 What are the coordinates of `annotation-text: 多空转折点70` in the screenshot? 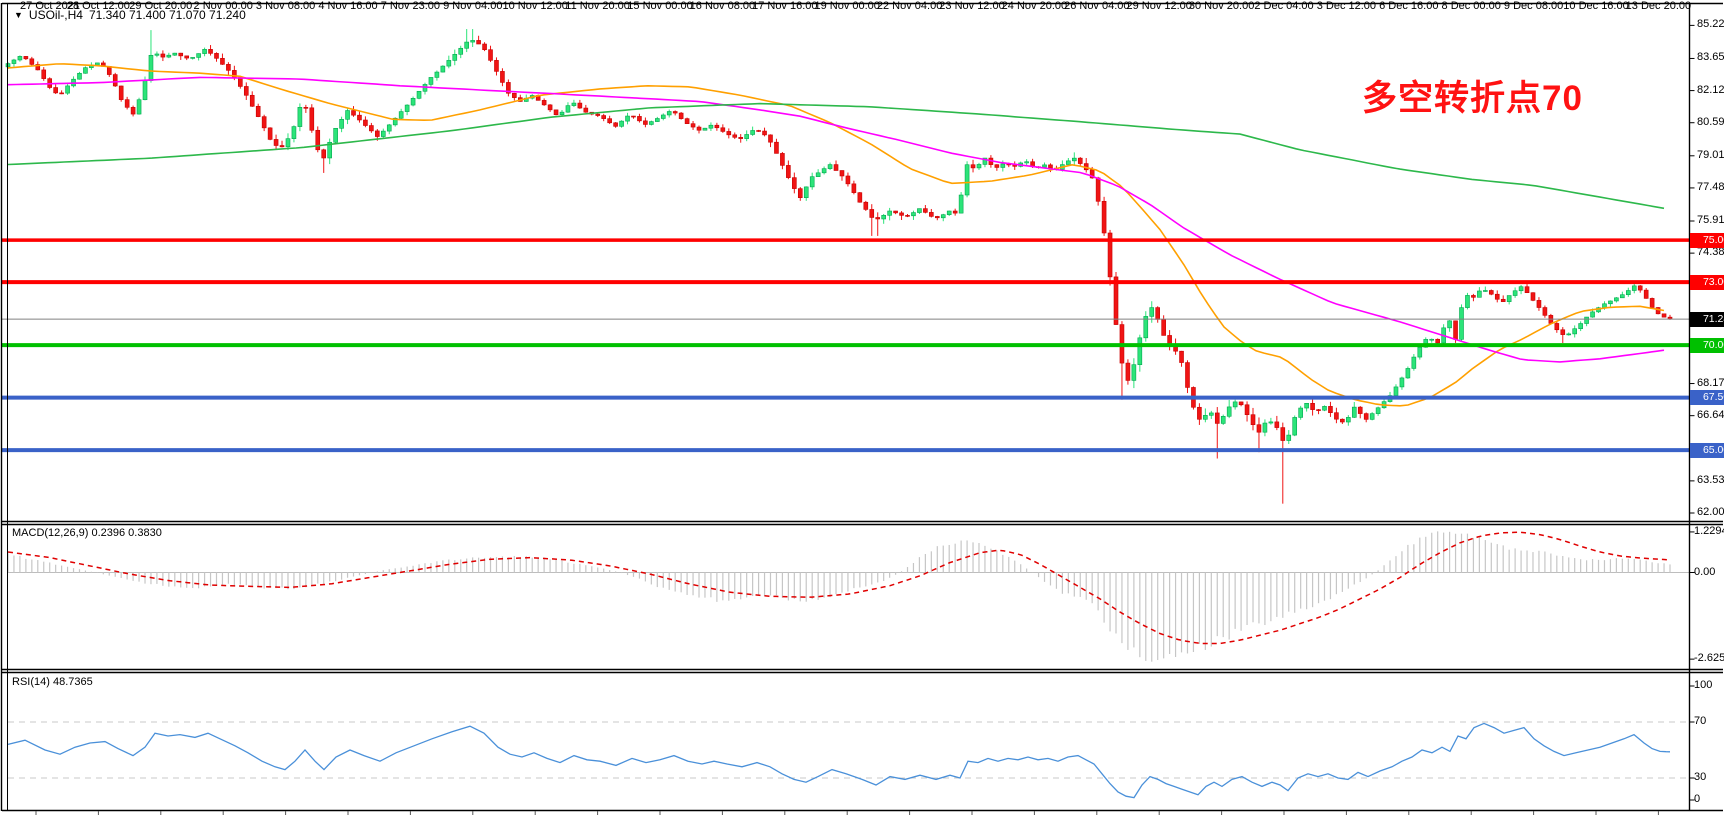 It's located at (1472, 98).